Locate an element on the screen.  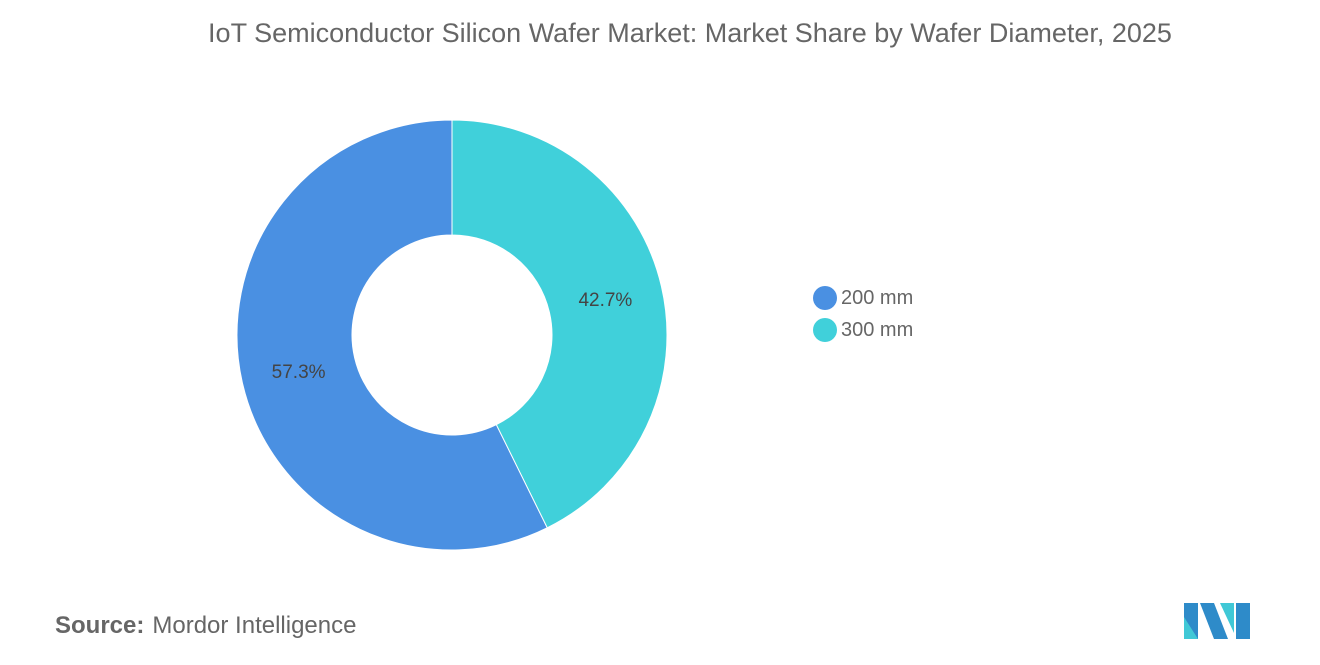
donut-slice-300mm is located at coordinates (559, 324).